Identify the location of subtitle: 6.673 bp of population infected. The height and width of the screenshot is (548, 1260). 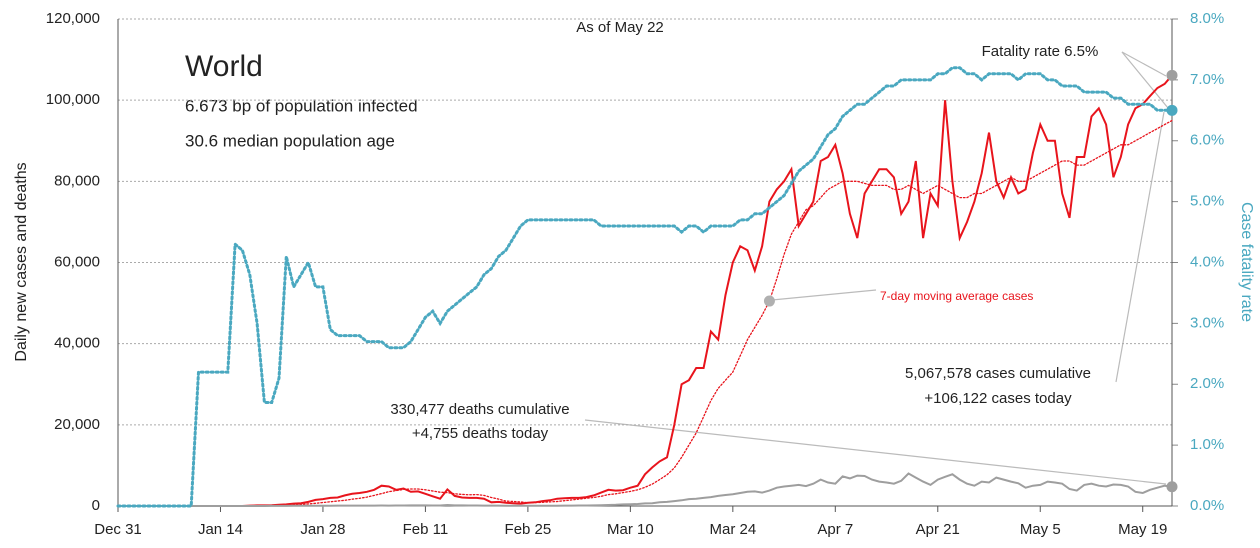
(301, 105).